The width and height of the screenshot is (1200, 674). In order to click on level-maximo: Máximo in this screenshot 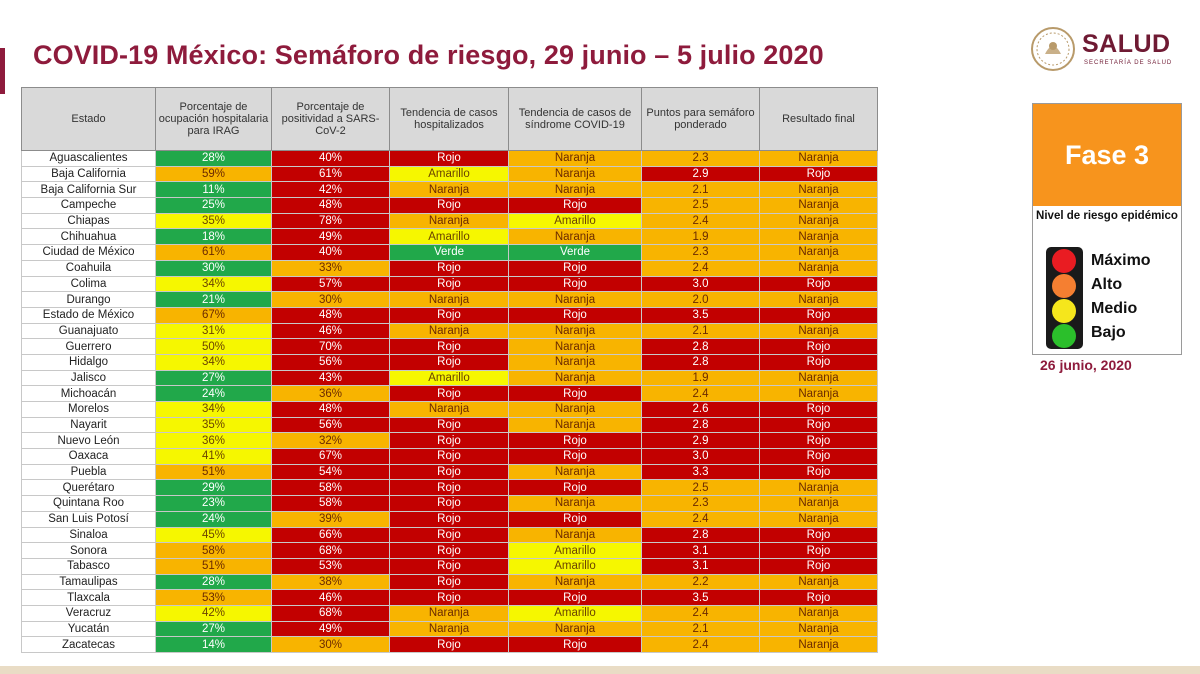, I will do `click(1121, 260)`.